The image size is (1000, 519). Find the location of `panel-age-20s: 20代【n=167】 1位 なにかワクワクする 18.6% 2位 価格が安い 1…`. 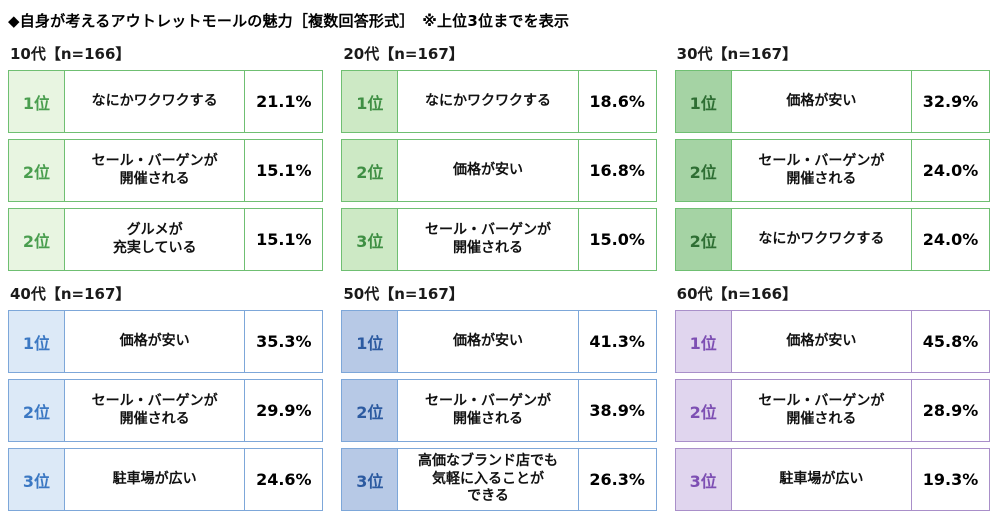

panel-age-20s: 20代【n=167】 1位 なにかワクワクする 18.6% 2位 価格が安い 1… is located at coordinates (499, 157).